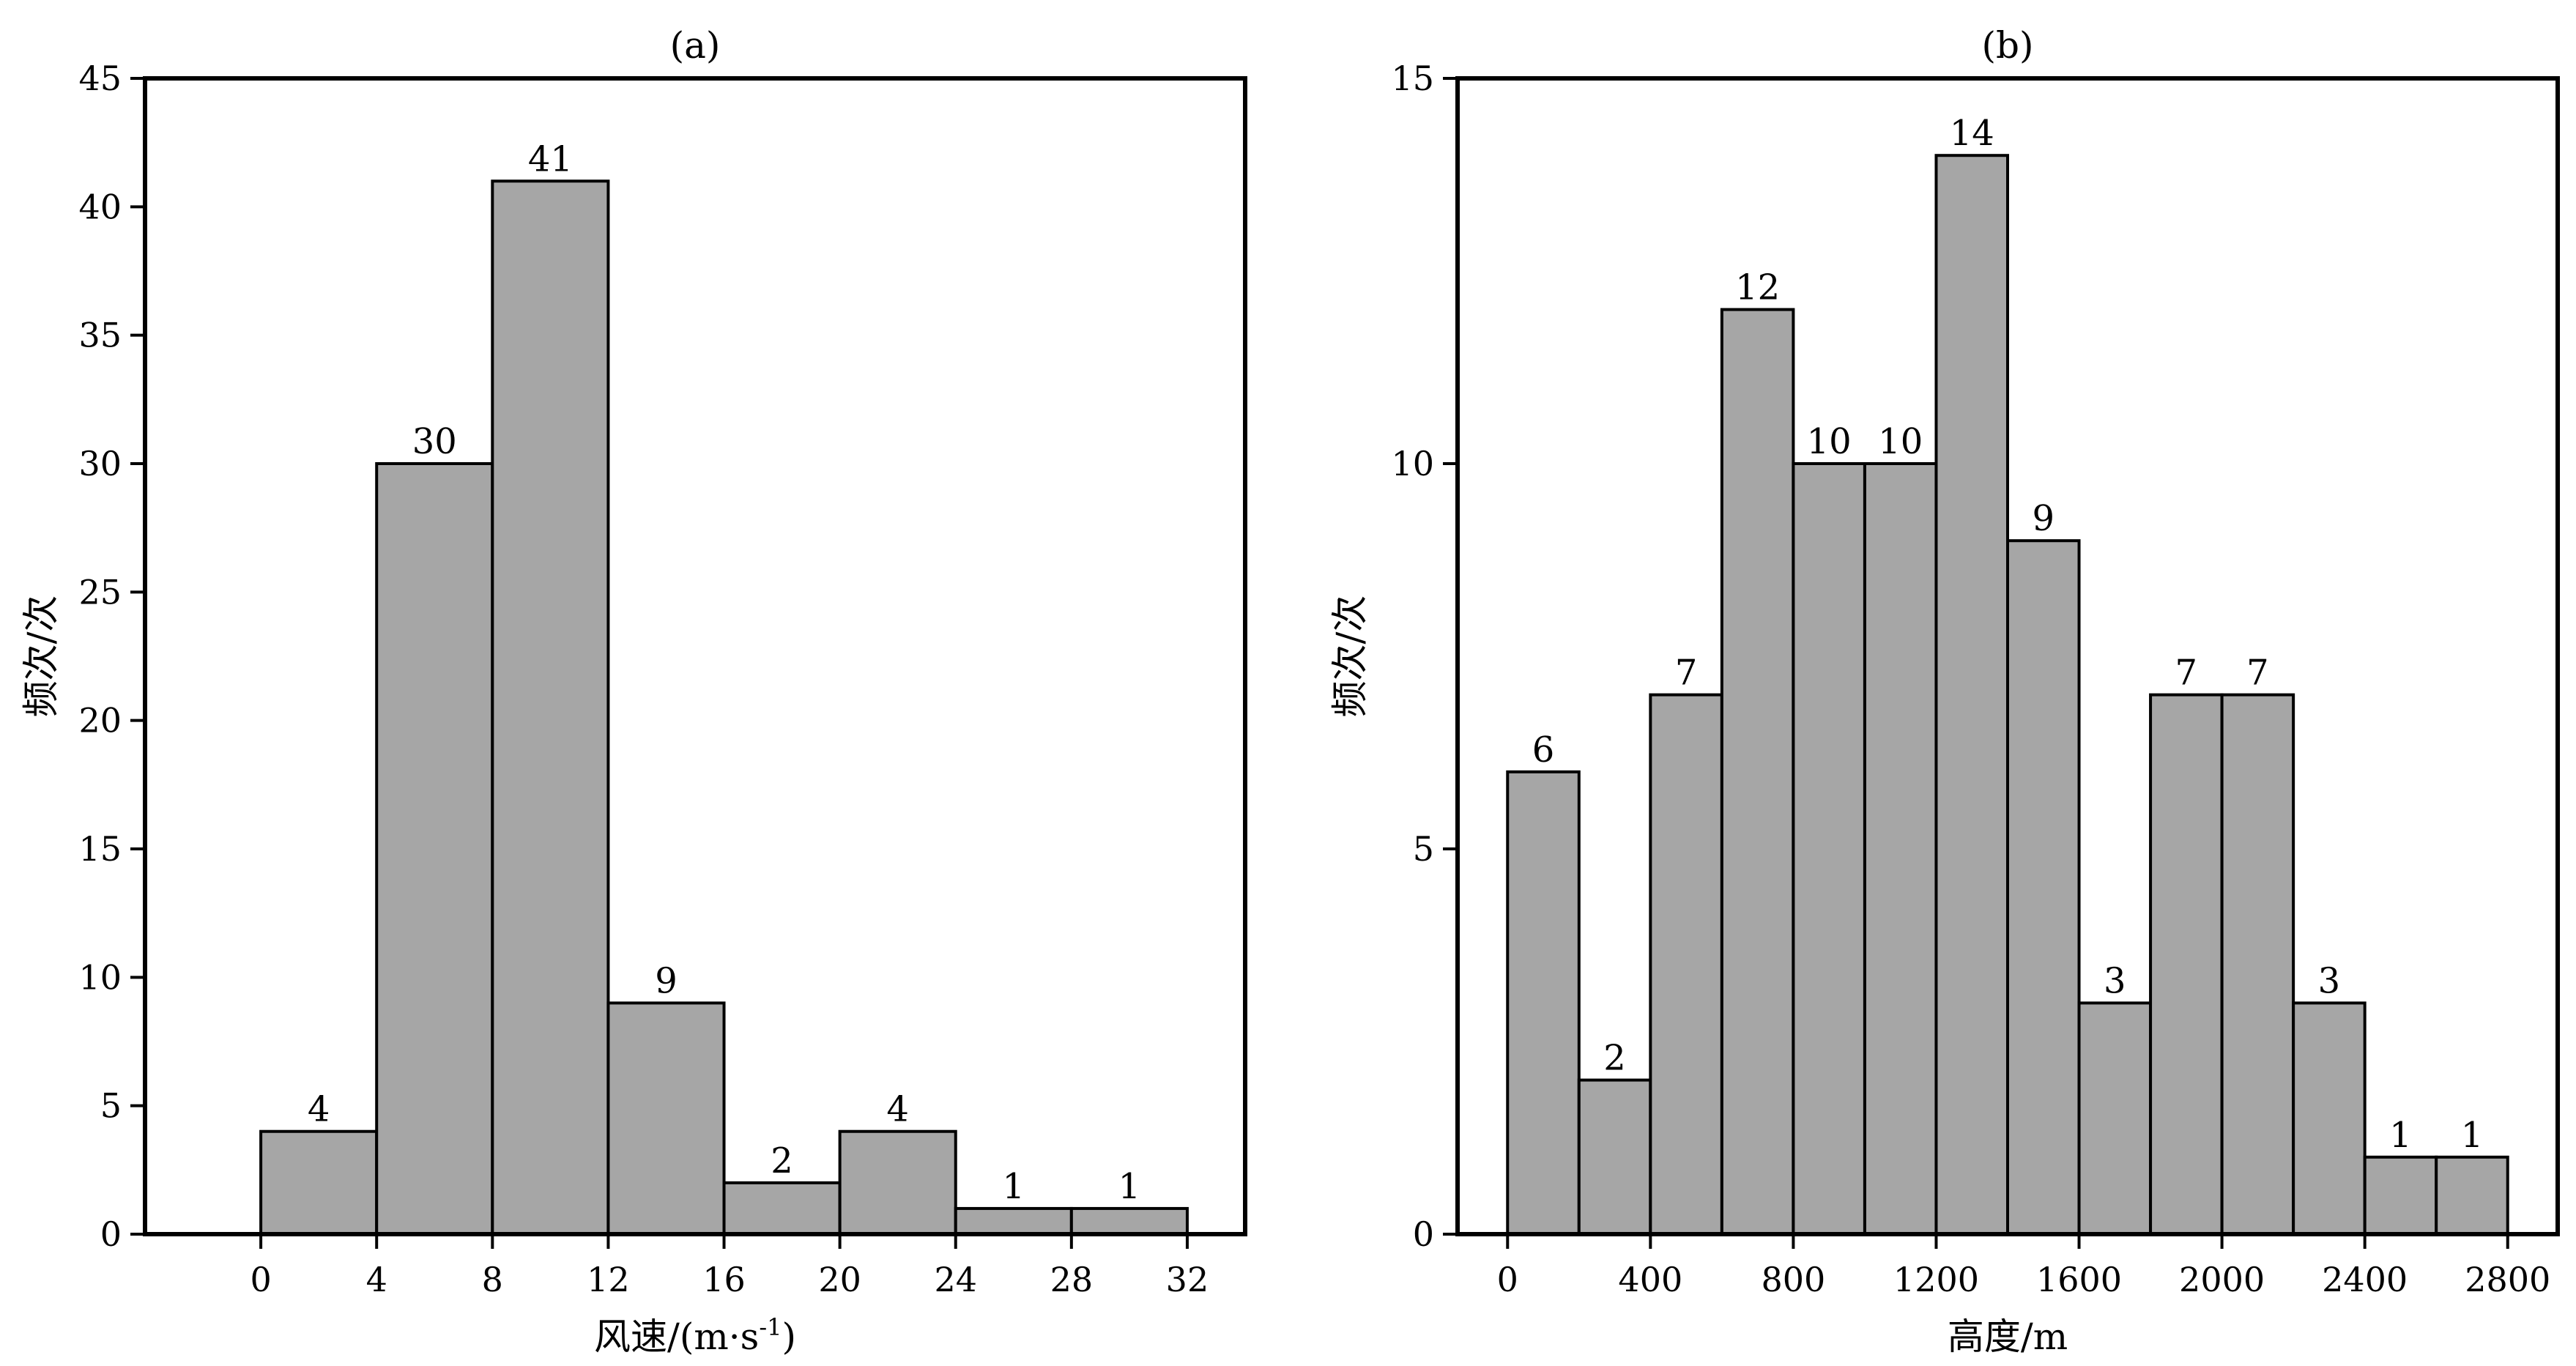 The width and height of the screenshot is (2576, 1366). Describe the element at coordinates (1793, 1280) in the screenshot. I see `x-tick-label: 800` at that location.